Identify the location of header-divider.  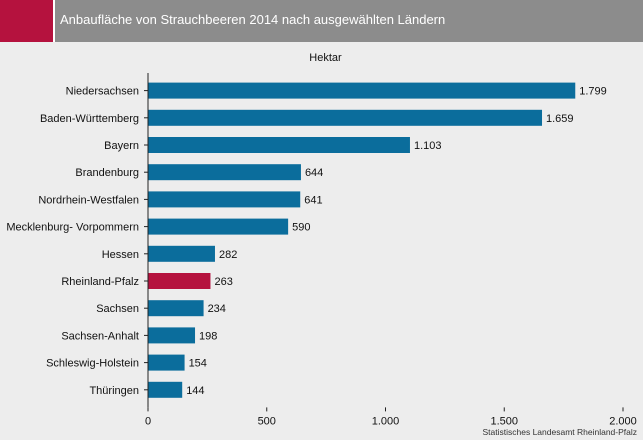
(54, 21).